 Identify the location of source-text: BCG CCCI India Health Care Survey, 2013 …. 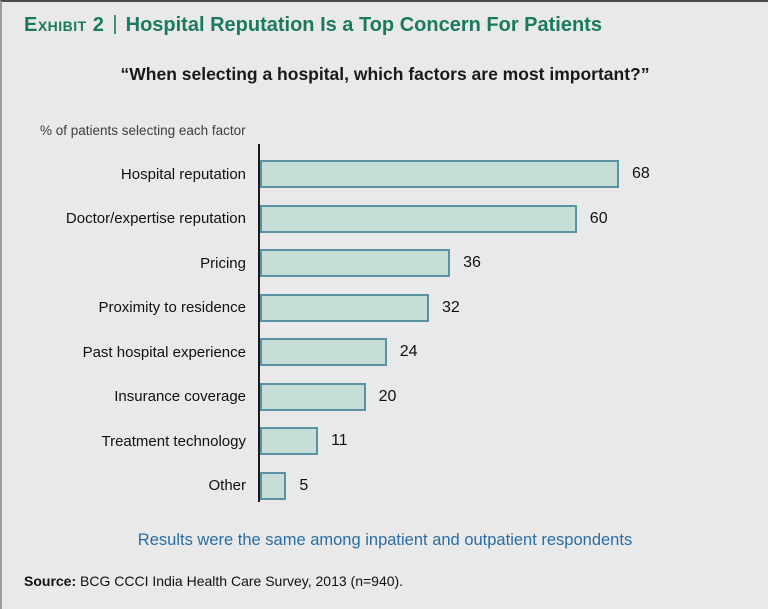
(240, 581).